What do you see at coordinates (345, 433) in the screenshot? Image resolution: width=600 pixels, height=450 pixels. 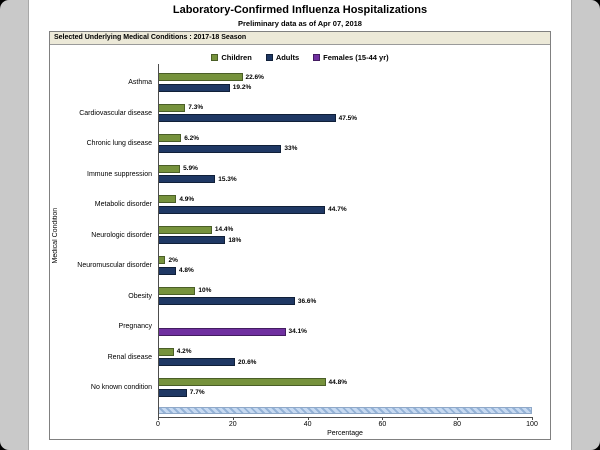 I see `x-axis-label: Percentage` at bounding box center [345, 433].